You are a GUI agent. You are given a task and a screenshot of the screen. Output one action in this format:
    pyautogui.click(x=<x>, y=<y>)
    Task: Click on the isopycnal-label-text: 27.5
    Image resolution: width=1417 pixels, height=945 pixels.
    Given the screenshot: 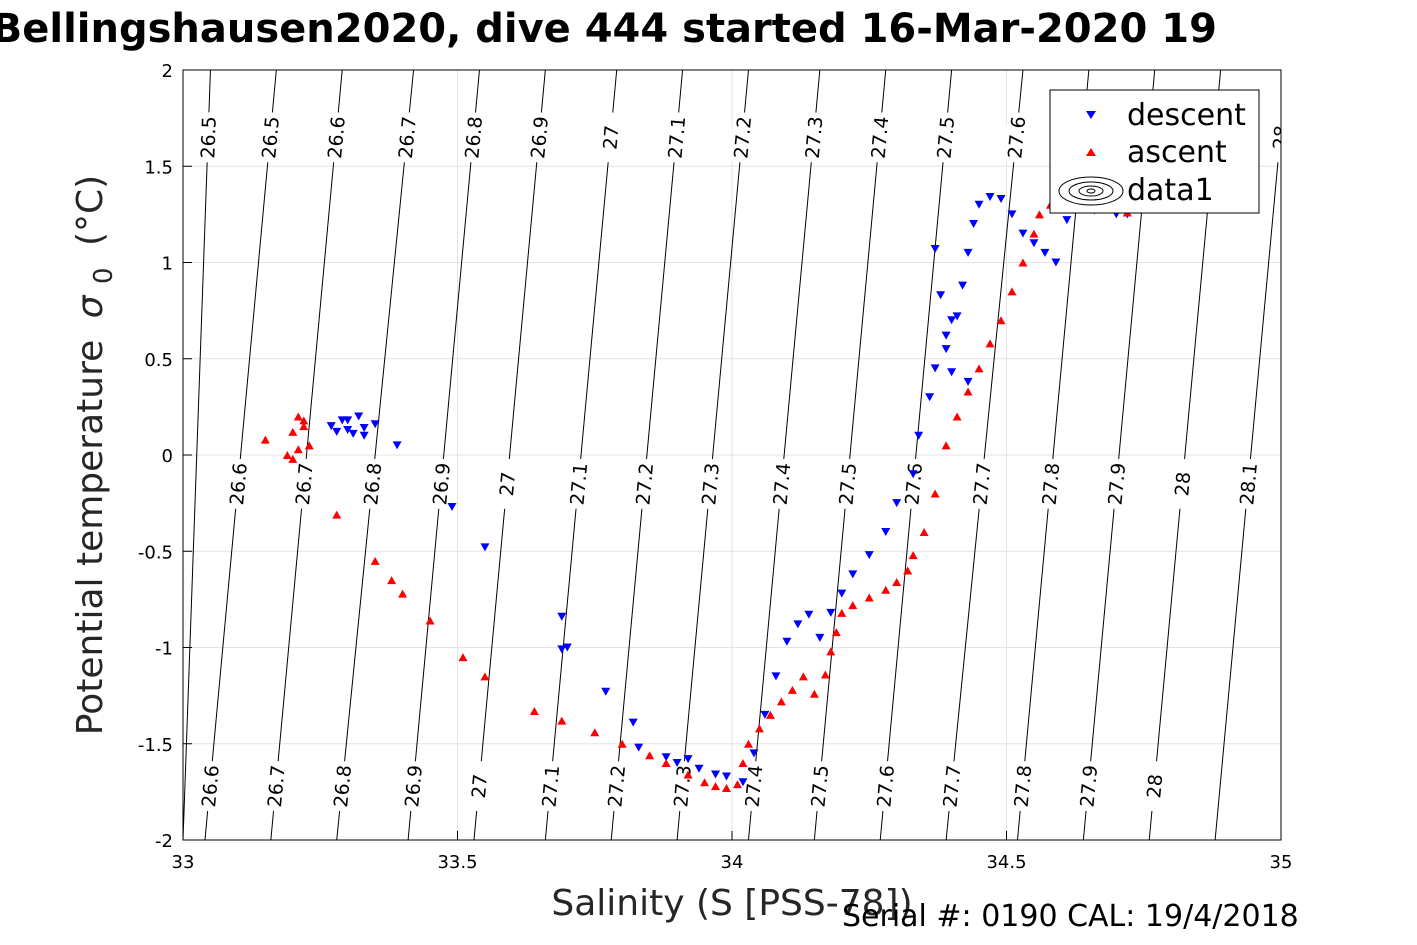 What is the action you would take?
    pyautogui.click(x=820, y=786)
    